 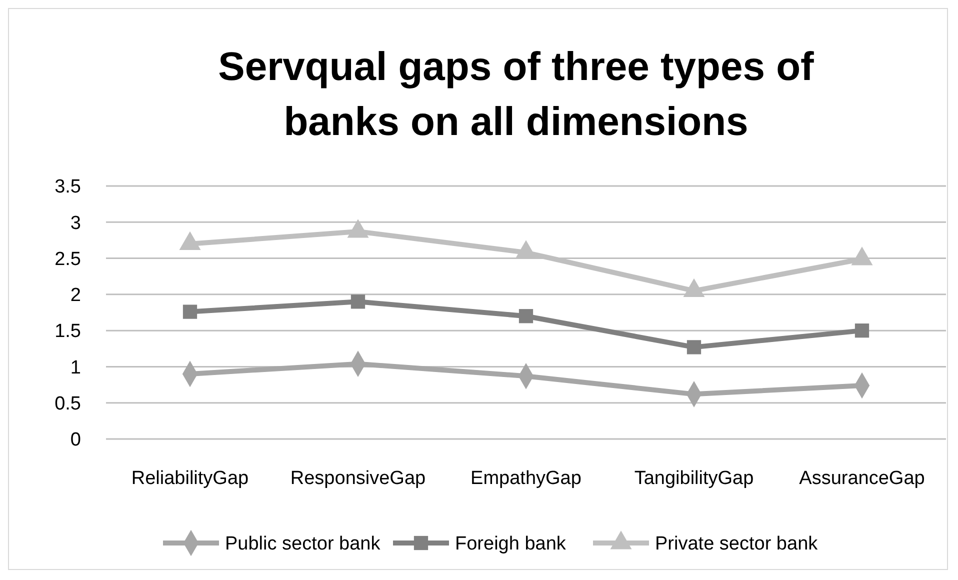 I want to click on chart-title: Servqual gaps of three types of banks on all dimensions, so click(x=516, y=94).